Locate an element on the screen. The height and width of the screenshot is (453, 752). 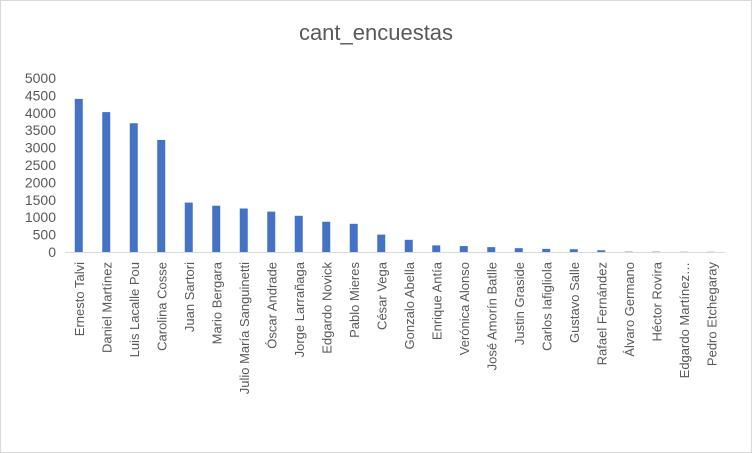
x-tick-label: Luis Lacalle Pou is located at coordinates (134, 309).